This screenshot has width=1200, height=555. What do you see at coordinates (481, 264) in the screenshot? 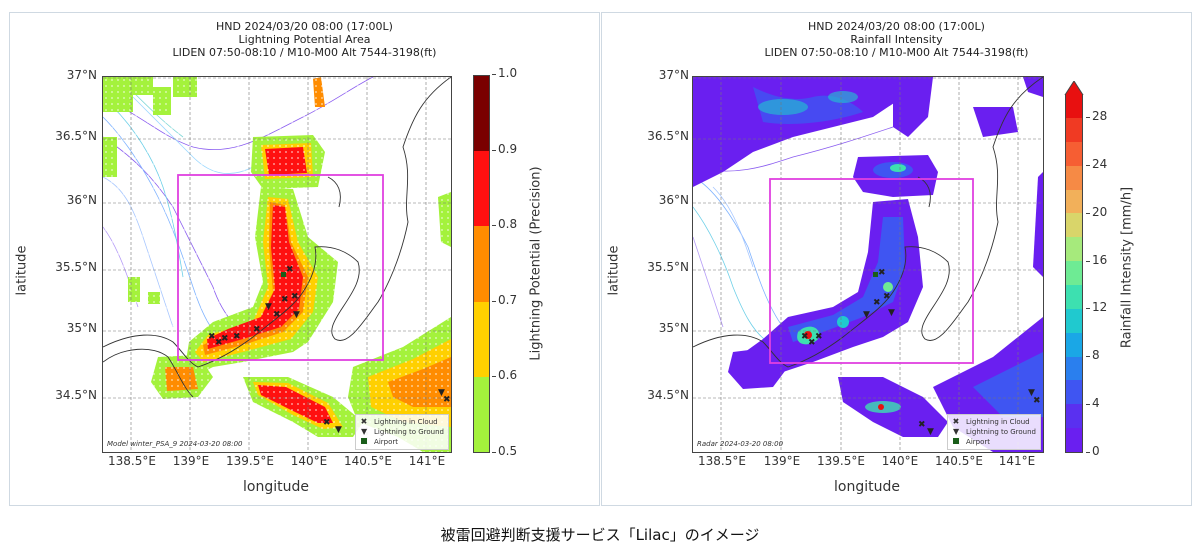
I see `lightning-potential-colorbar` at bounding box center [481, 264].